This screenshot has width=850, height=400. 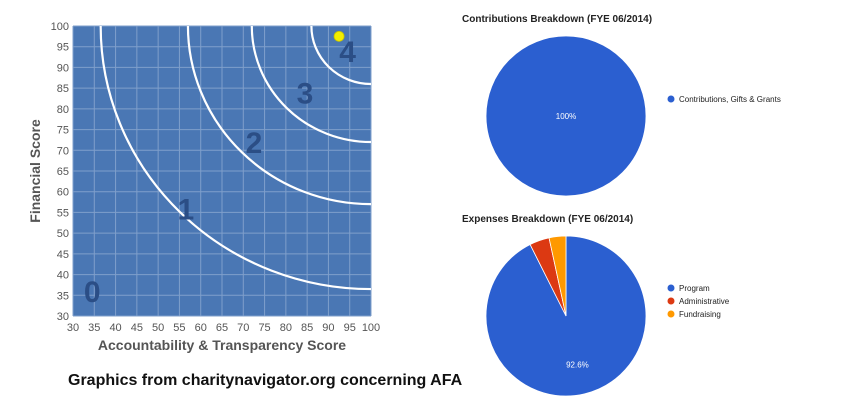 What do you see at coordinates (179, 328) in the screenshot?
I see `x-tick-label: 55` at bounding box center [179, 328].